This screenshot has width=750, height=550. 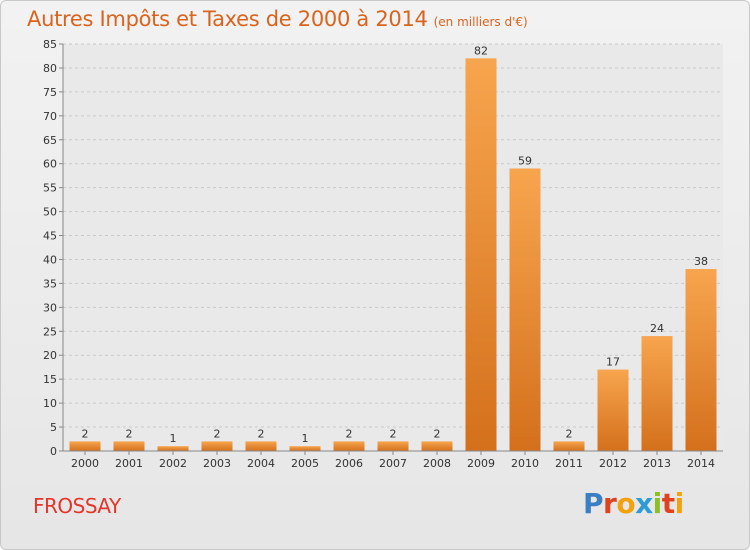 What do you see at coordinates (50, 68) in the screenshot?
I see `y-tick-label: 80` at bounding box center [50, 68].